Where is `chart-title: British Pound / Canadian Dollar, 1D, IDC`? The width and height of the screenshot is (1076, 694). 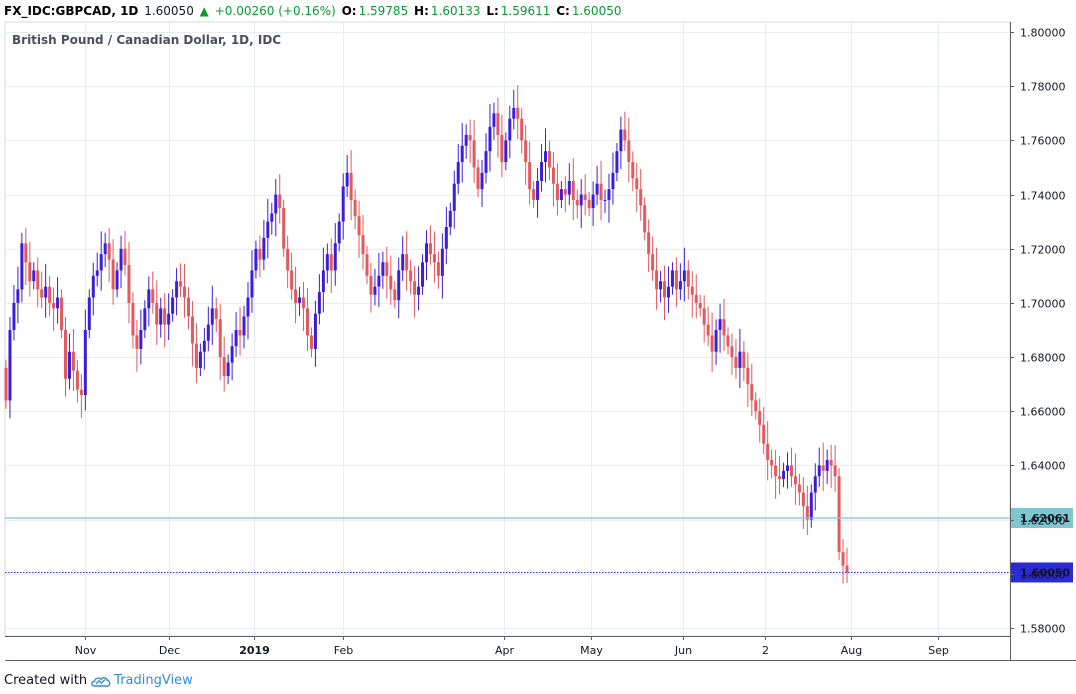 chart-title: British Pound / Canadian Dollar, 1D, IDC is located at coordinates (147, 40).